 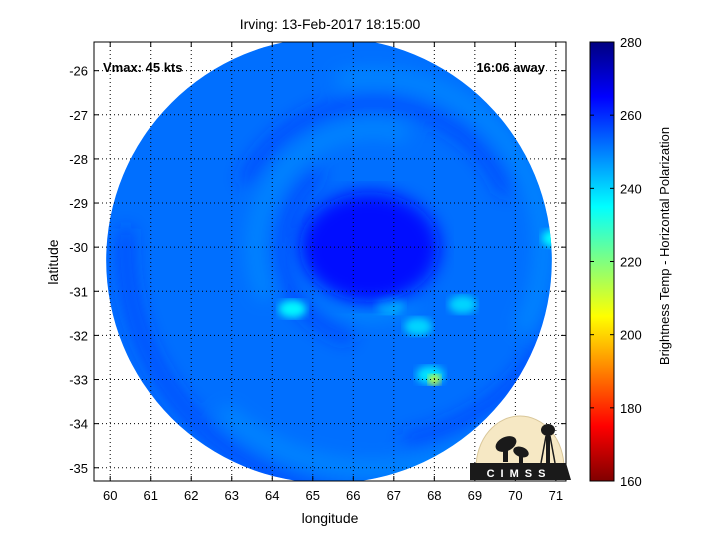 What do you see at coordinates (150, 495) in the screenshot?
I see `x-tick-label: 61` at bounding box center [150, 495].